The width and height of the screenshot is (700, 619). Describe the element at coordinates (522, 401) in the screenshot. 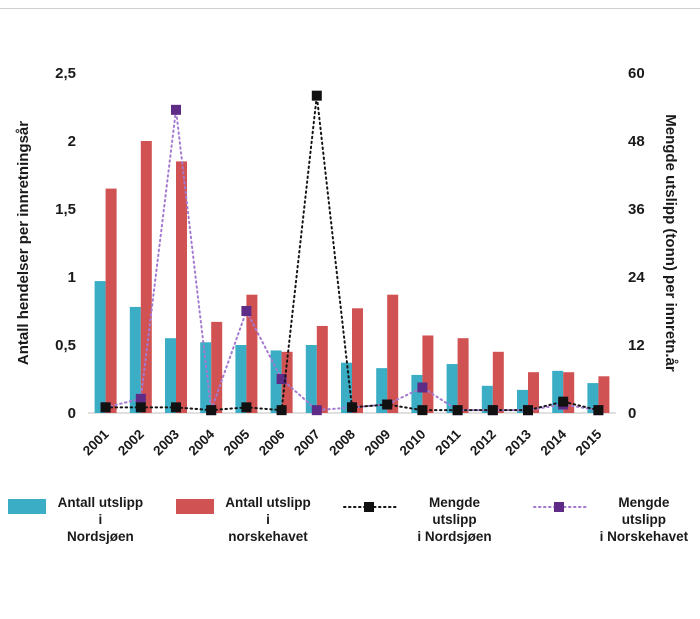

I see `bar-antall-utslipp-i-nordsj-en-2013` at that location.